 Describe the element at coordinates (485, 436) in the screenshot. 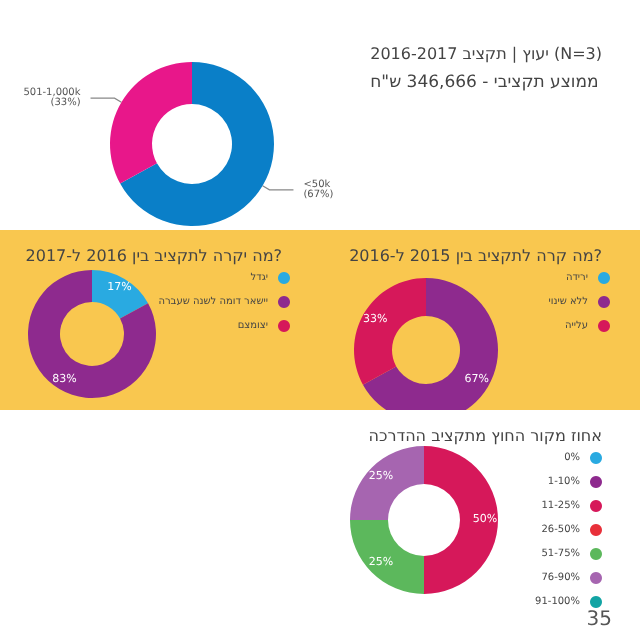

I see `chart-title: אחוז מקור החוץ מתקציב ההדרכה` at that location.